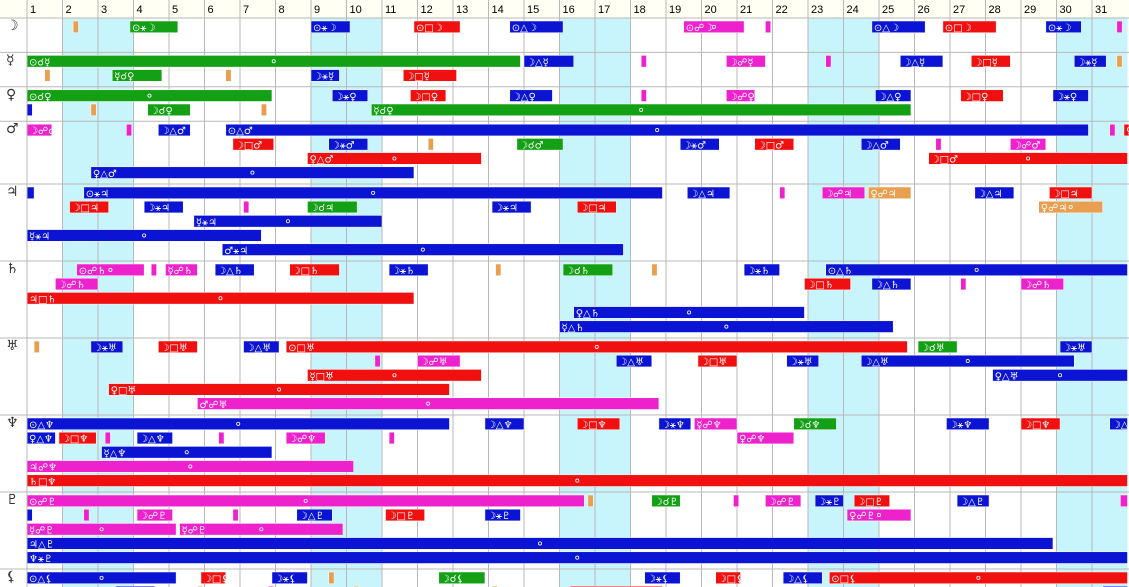  I want to click on aspect-label-jupiter-0-1: ⊙⚹♃, so click(97, 194).